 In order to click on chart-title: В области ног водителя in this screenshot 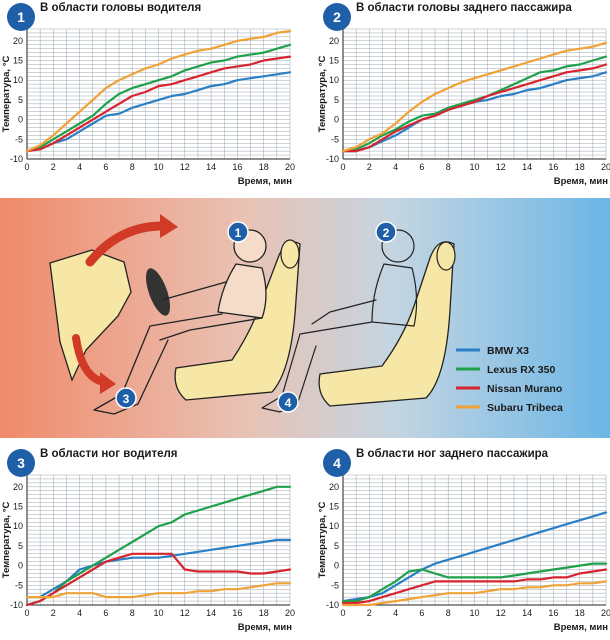, I will do `click(109, 454)`.